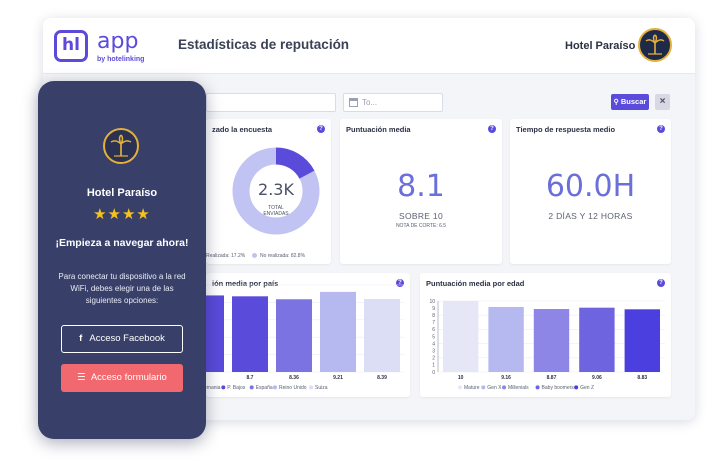 The image size is (724, 466). I want to click on y-tick-label: 3, so click(433, 352).